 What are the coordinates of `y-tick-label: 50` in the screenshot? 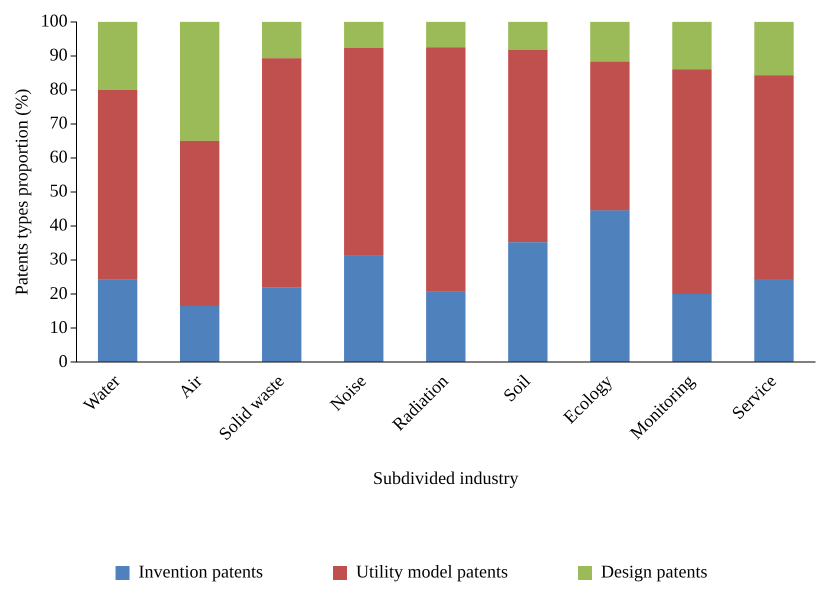 It's located at (59, 190).